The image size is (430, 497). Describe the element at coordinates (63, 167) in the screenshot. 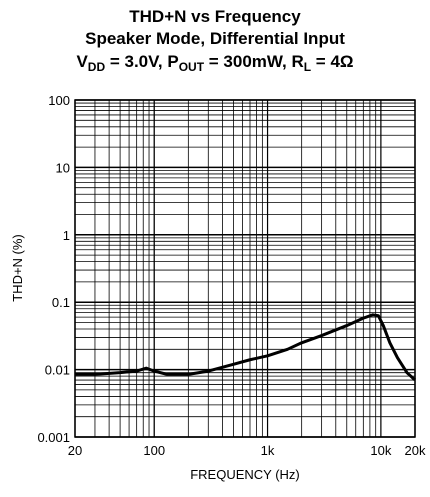

I see `y-tick-label: 10` at that location.